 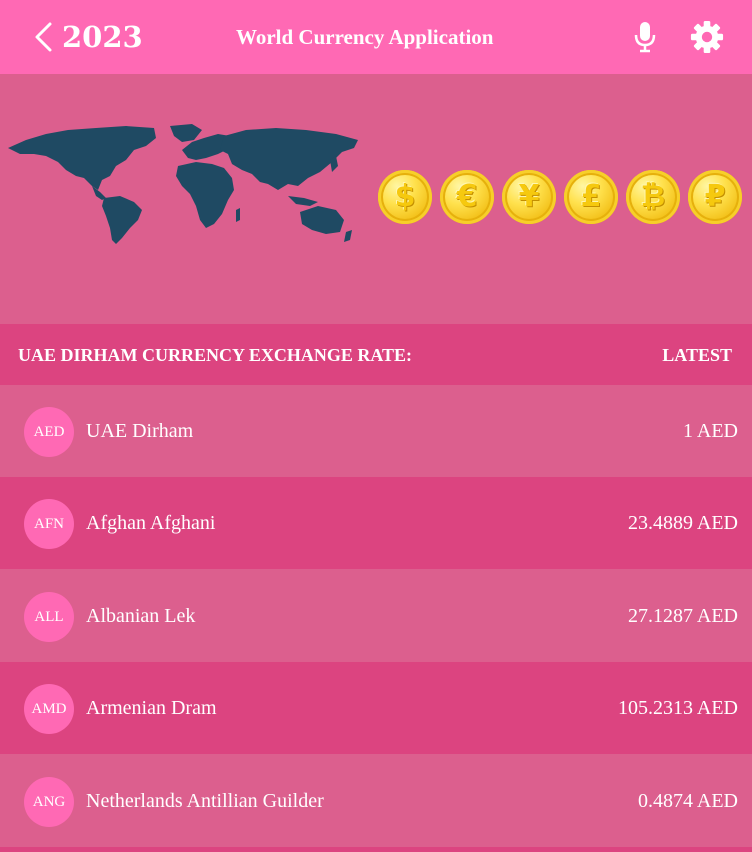 What do you see at coordinates (678, 708) in the screenshot?
I see `currency-rate: 105.2313 AED` at bounding box center [678, 708].